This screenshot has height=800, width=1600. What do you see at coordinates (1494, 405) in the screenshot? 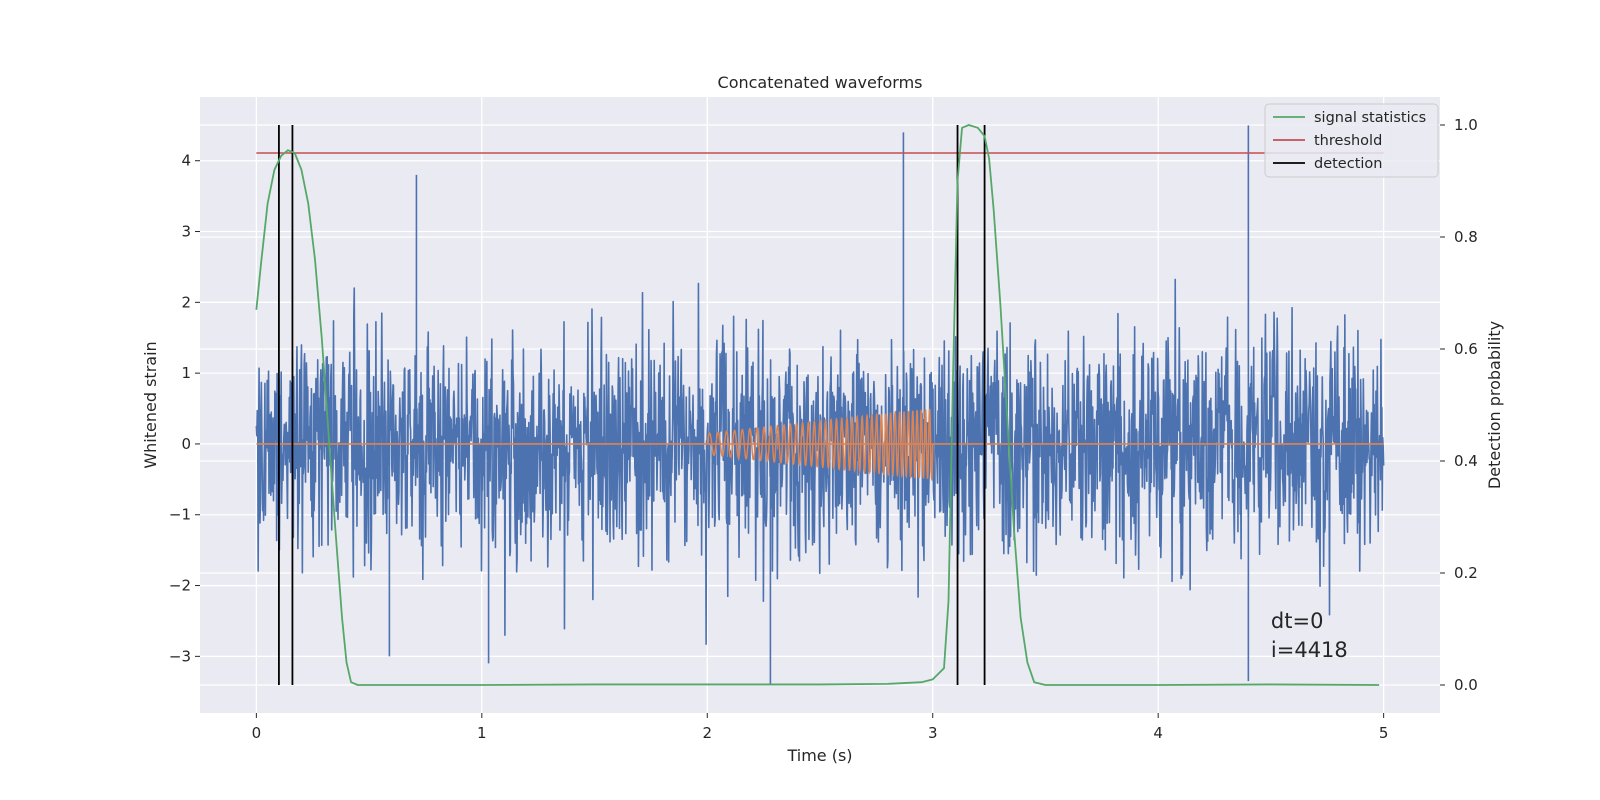
I see `y2-axis-label: Detection probability` at bounding box center [1494, 405].